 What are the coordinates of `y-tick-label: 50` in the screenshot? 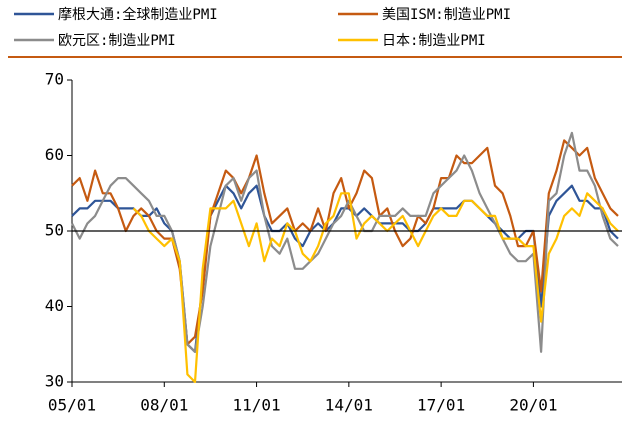 It's located at (54, 230).